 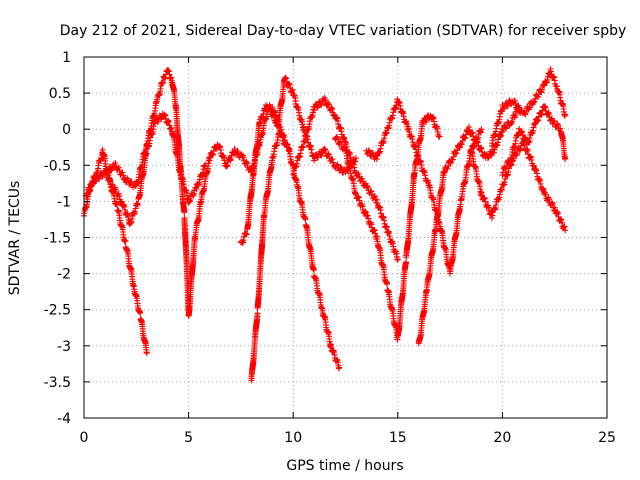 I want to click on y-tick-label: 0.5, so click(x=60, y=94).